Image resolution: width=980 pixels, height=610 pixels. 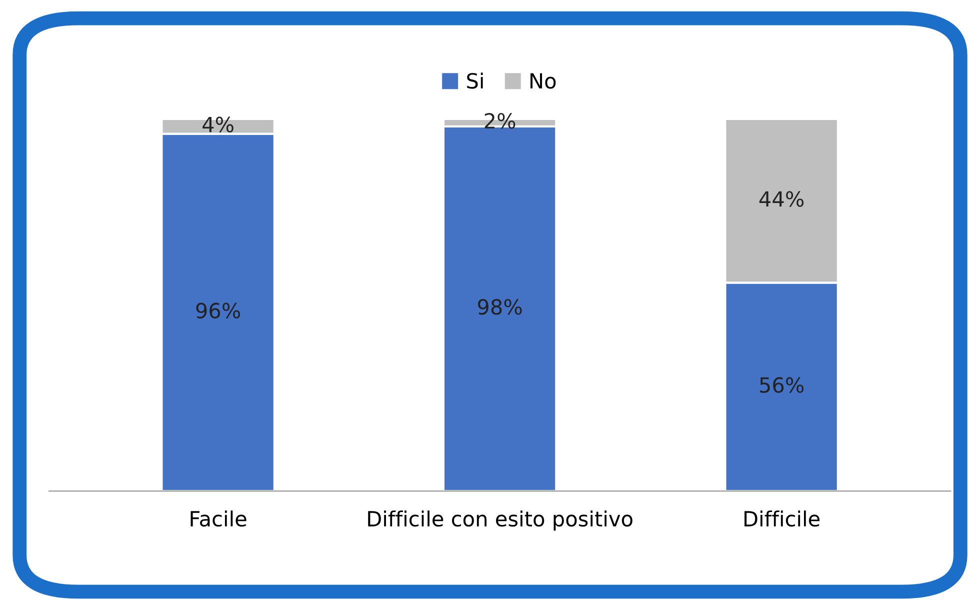 What do you see at coordinates (782, 518) in the screenshot?
I see `x-tick-label: Difficile` at bounding box center [782, 518].